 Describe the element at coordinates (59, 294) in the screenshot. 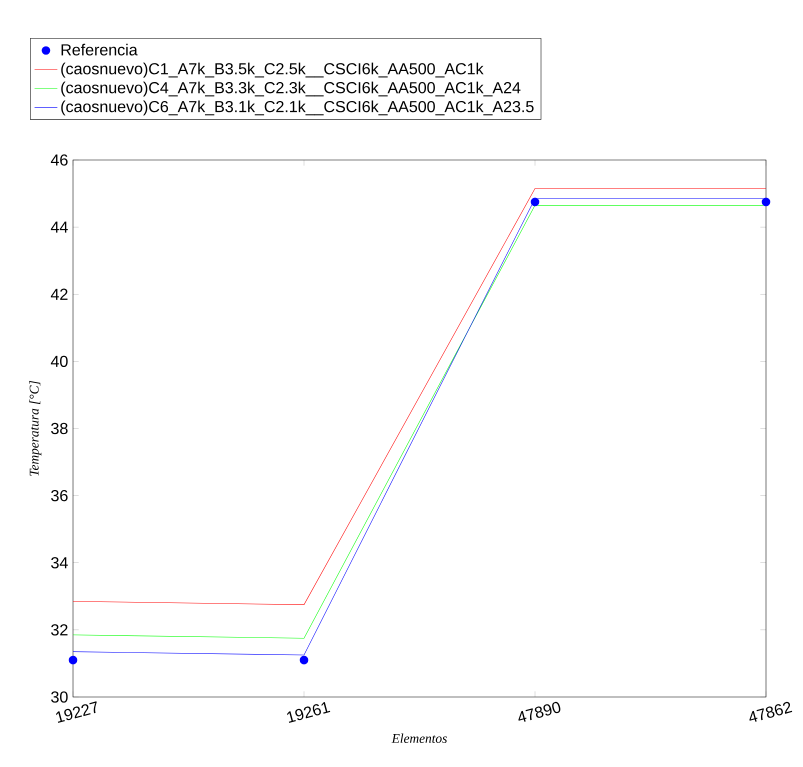

I see `y-tick-label: 42` at that location.